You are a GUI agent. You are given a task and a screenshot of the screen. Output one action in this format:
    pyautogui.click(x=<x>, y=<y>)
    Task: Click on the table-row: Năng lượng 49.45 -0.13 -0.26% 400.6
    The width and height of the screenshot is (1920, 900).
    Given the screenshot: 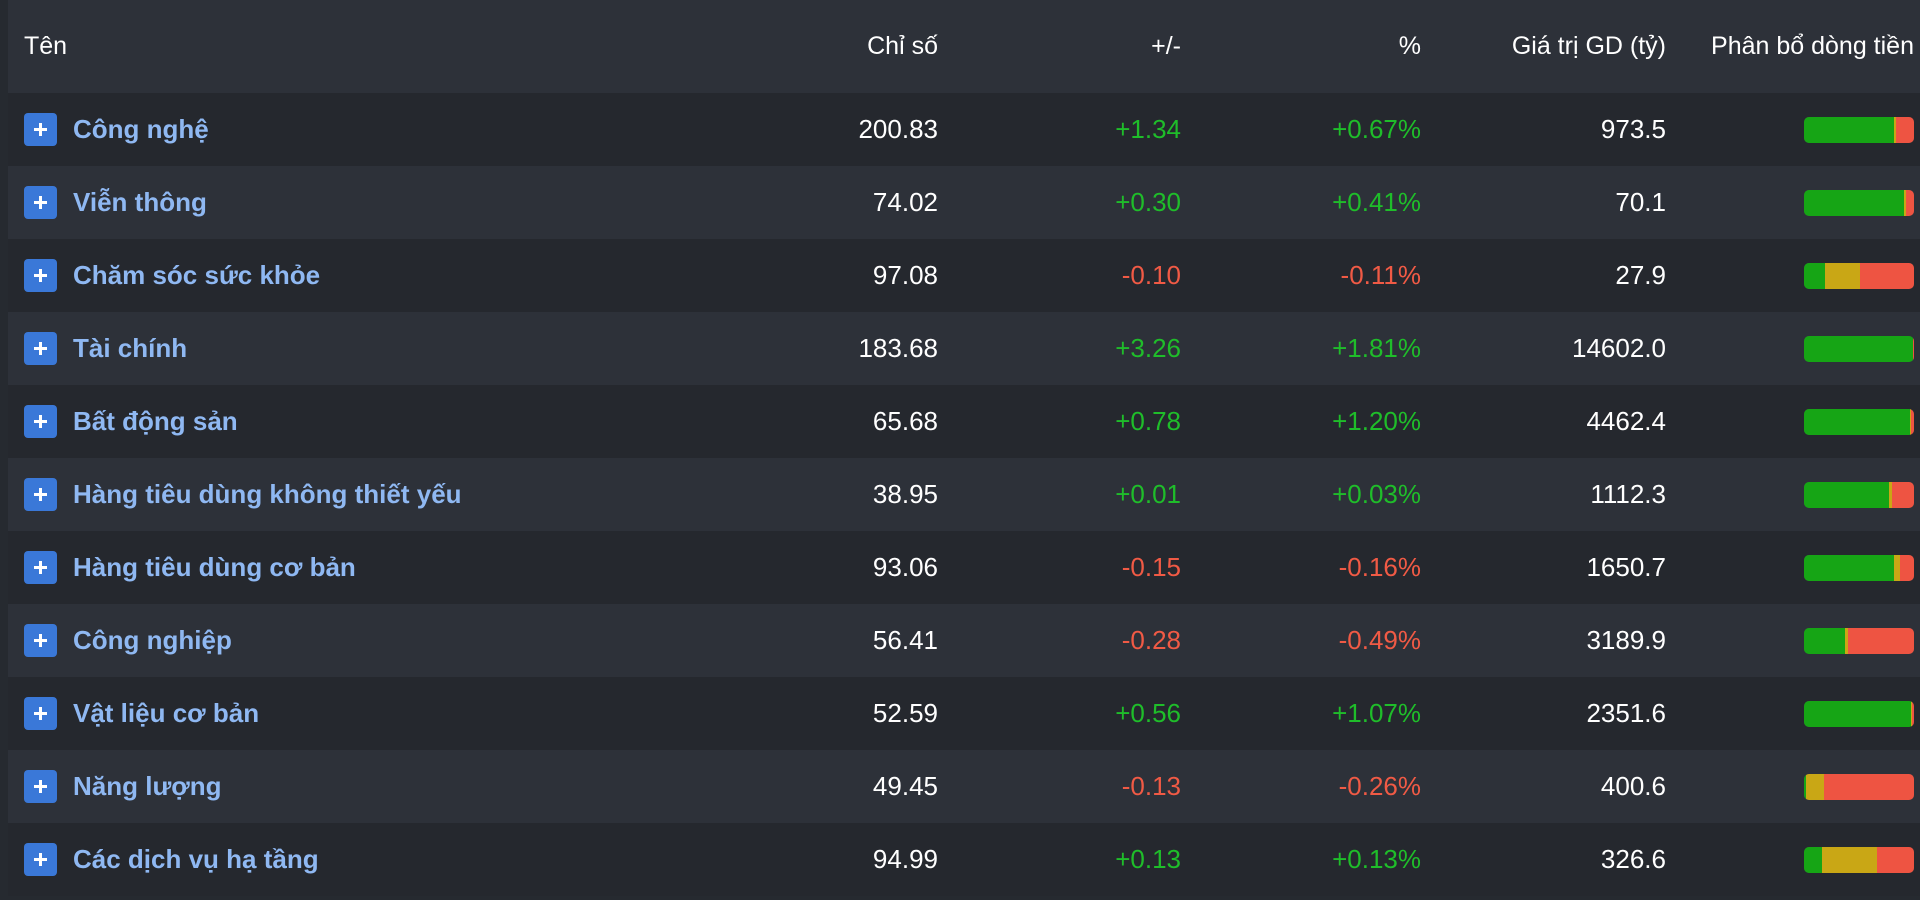 What is the action you would take?
    pyautogui.click(x=964, y=786)
    